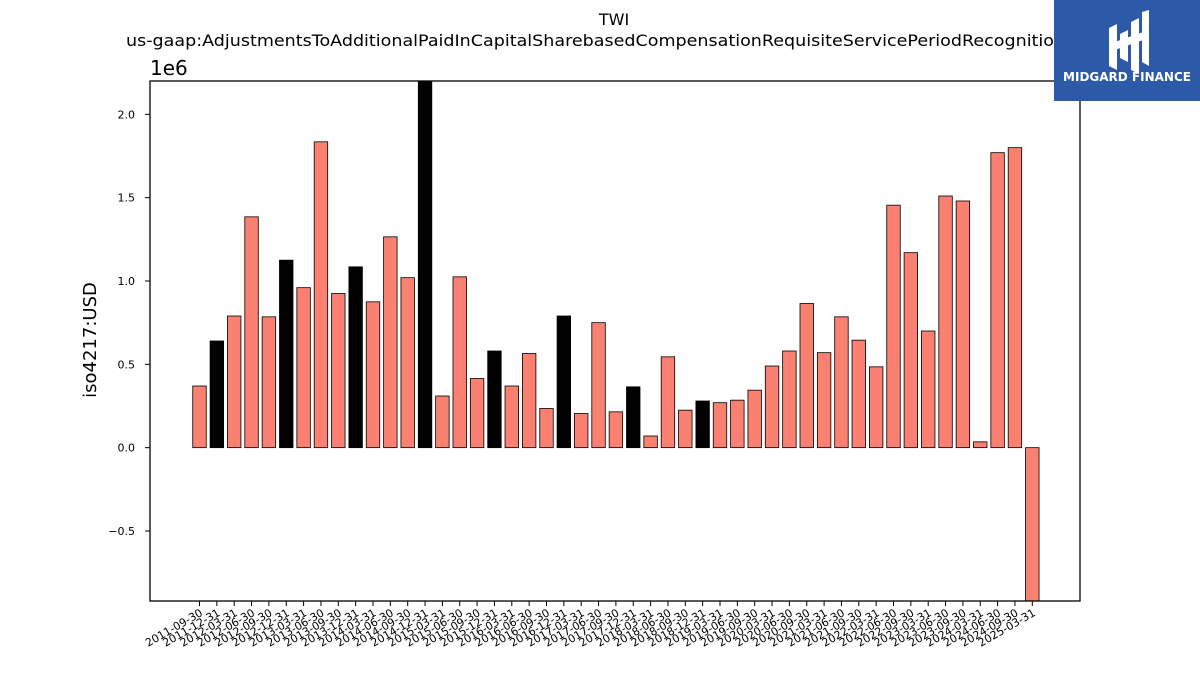  Describe the element at coordinates (1127, 77) in the screenshot. I see `brand-name: MIDGARD FINANCE` at that location.